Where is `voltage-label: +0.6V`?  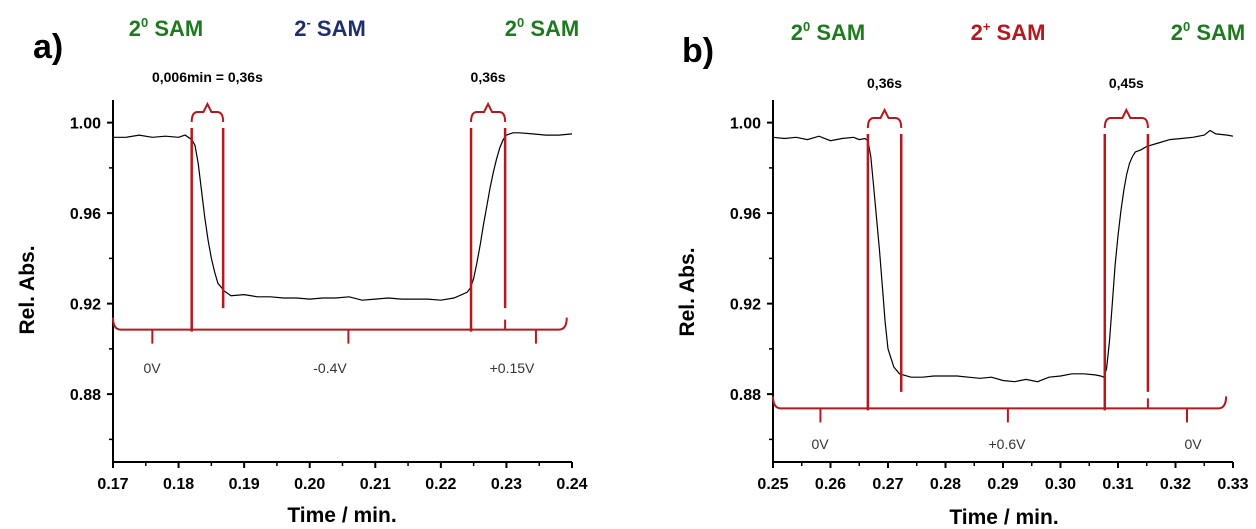 voltage-label: +0.6V is located at coordinates (1008, 444).